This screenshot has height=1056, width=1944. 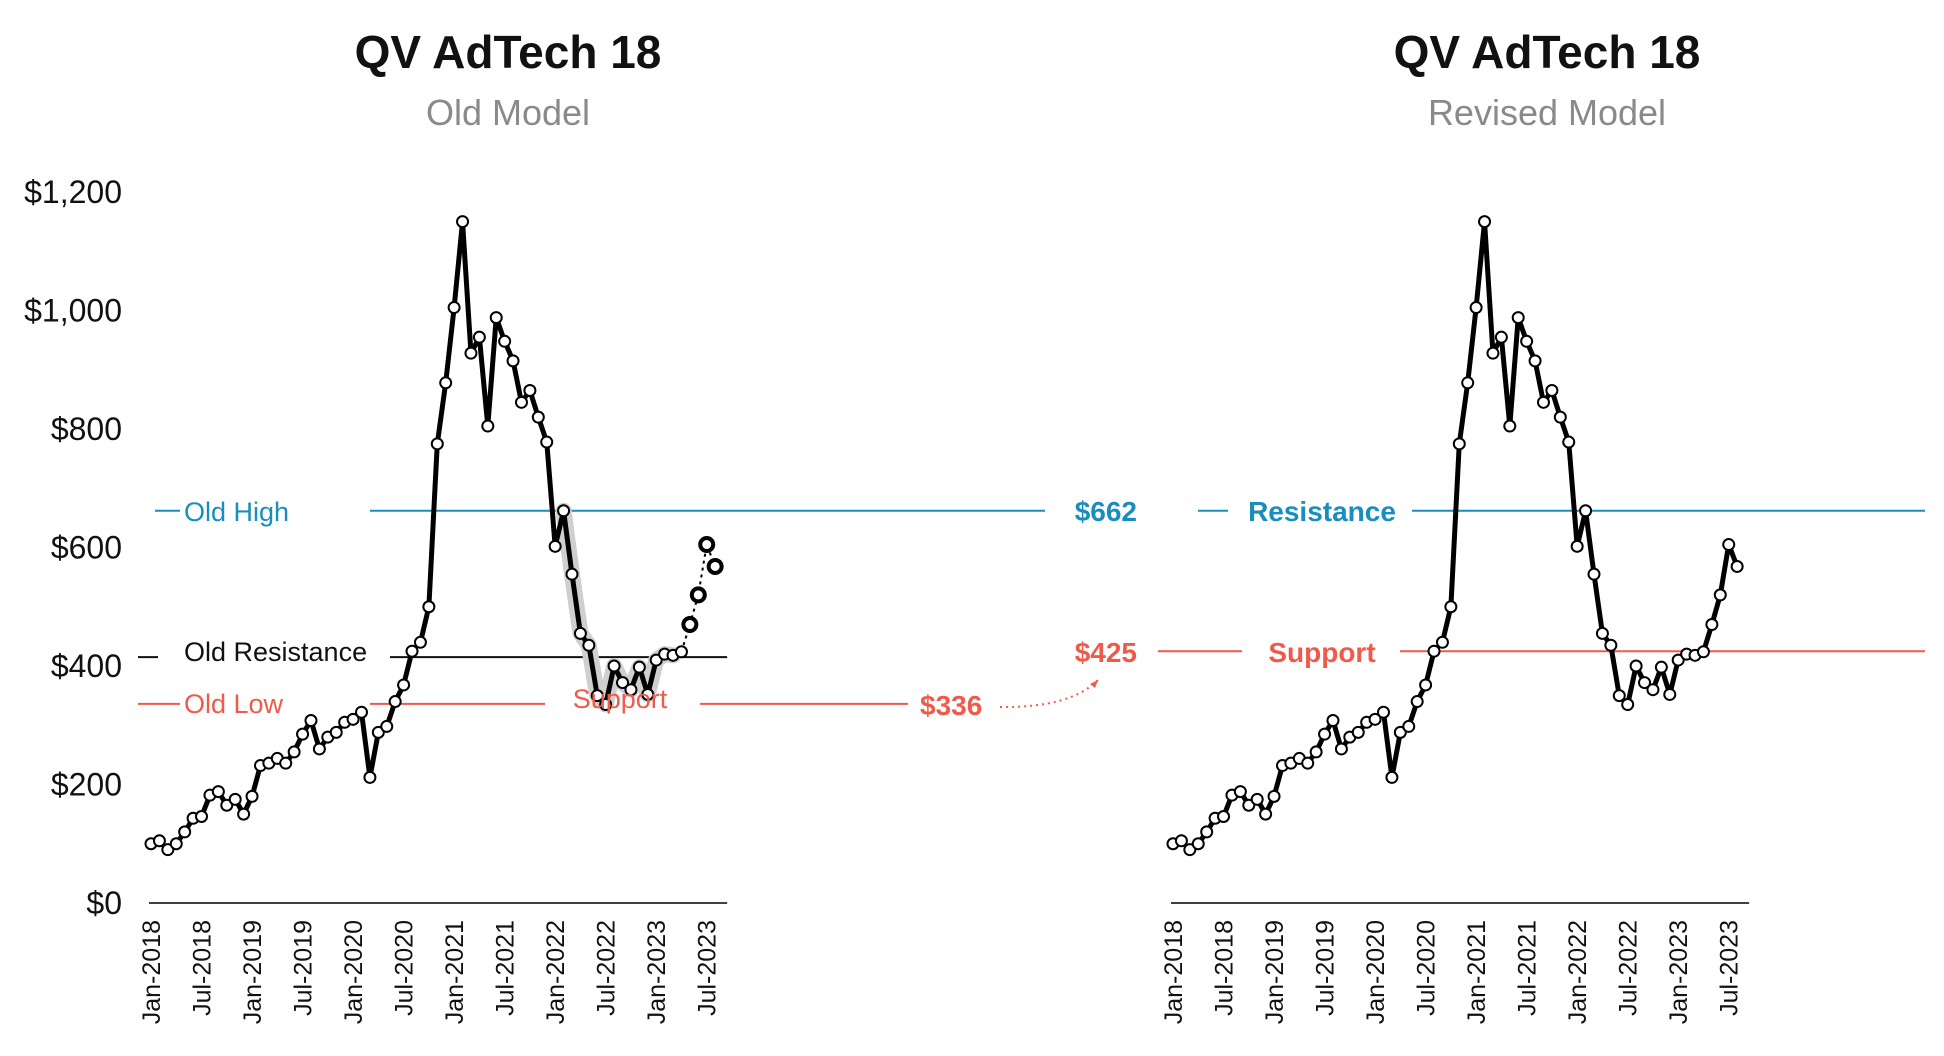 What do you see at coordinates (73, 311) in the screenshot?
I see `y-tick-label: $1,000` at bounding box center [73, 311].